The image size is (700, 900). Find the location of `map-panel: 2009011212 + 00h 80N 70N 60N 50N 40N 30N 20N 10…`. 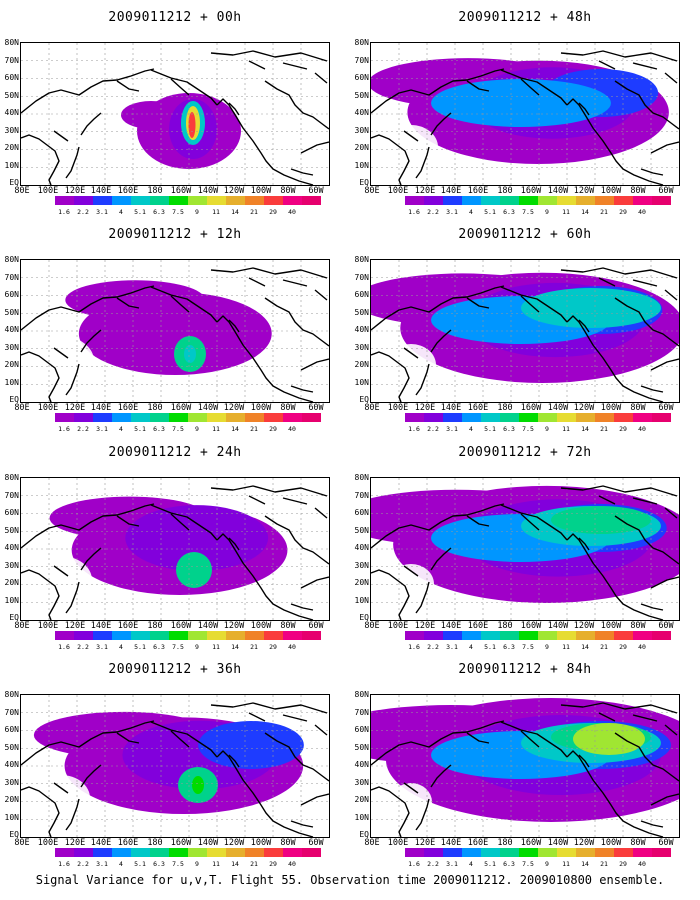

map-panel: 2009011212 + 00h 80N 70N 60N 50N 40N 30N 20N 10… is located at coordinates (175, 111).